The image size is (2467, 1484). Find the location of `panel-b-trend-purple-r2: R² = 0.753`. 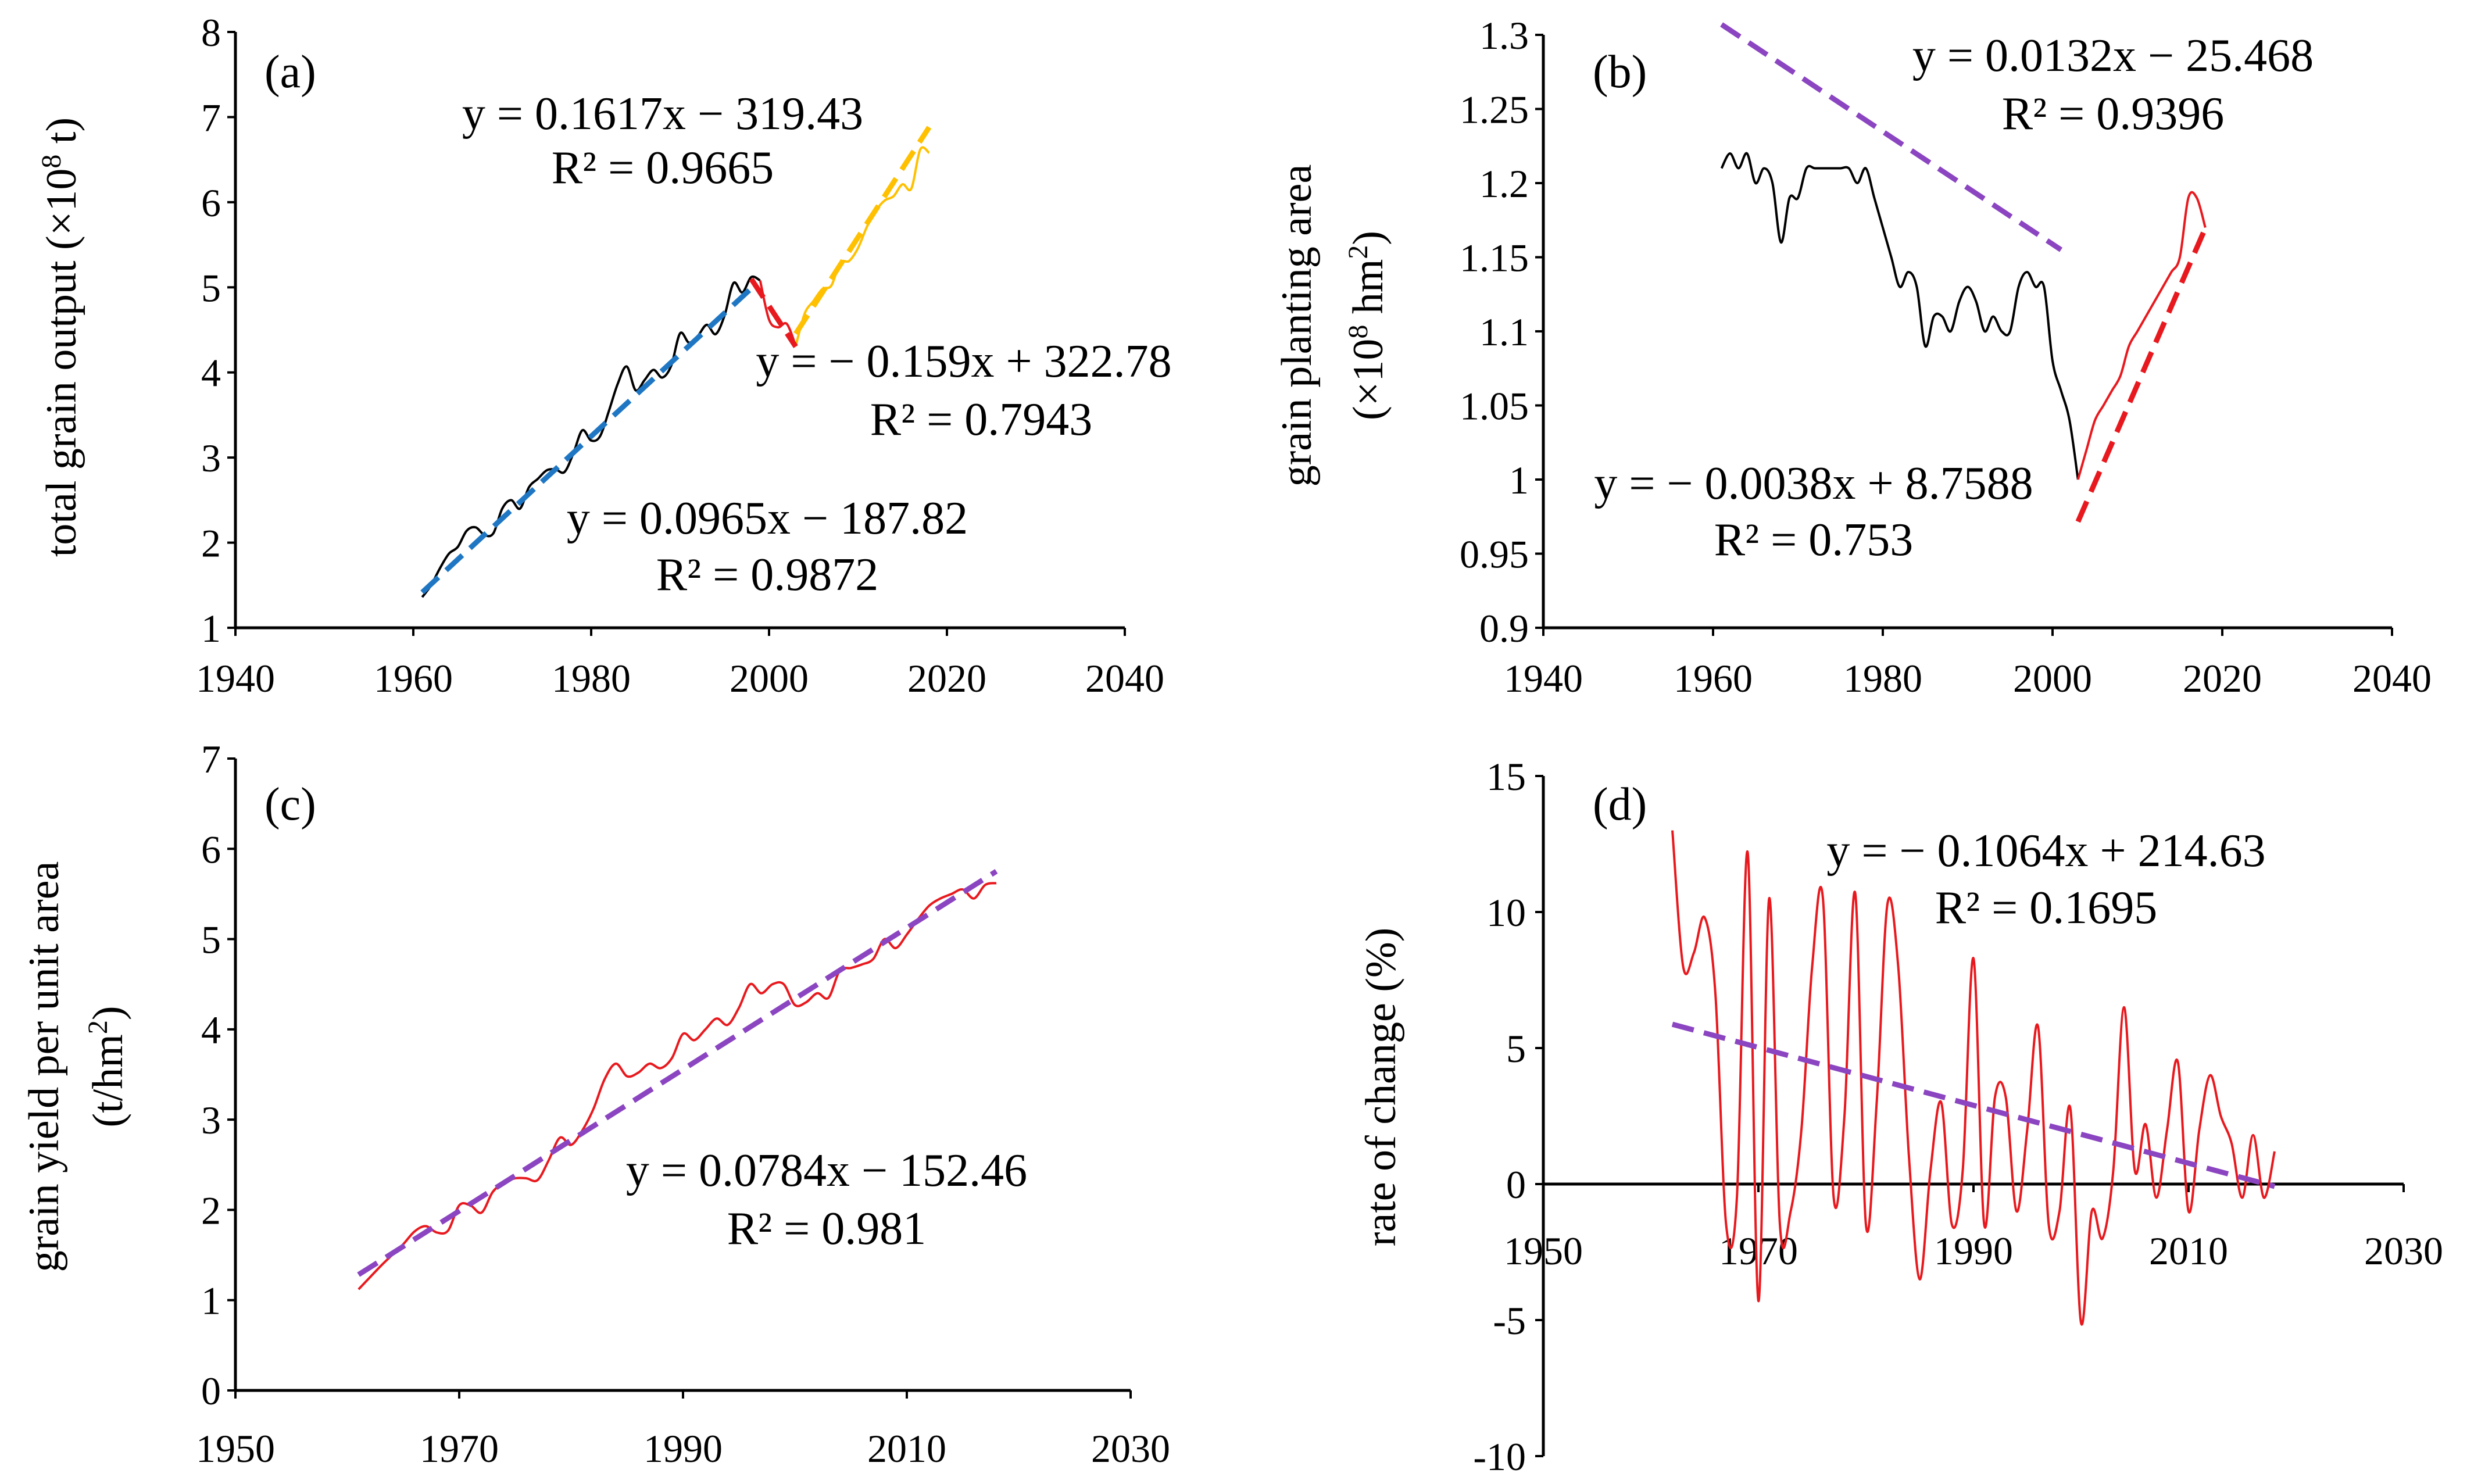

panel-b-trend-purple-r2: R² = 0.753 is located at coordinates (1813, 540).